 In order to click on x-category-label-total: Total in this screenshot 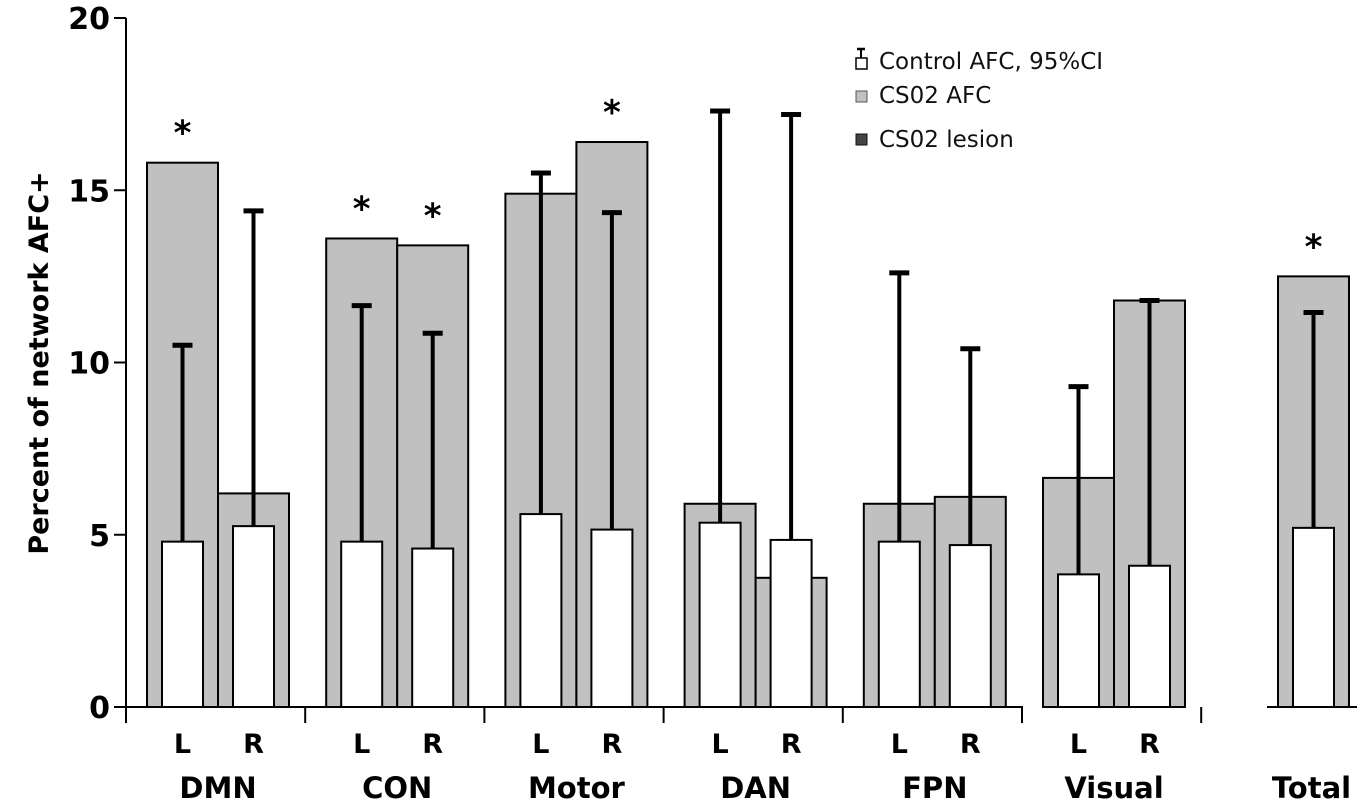, I will do `click(1311, 788)`.